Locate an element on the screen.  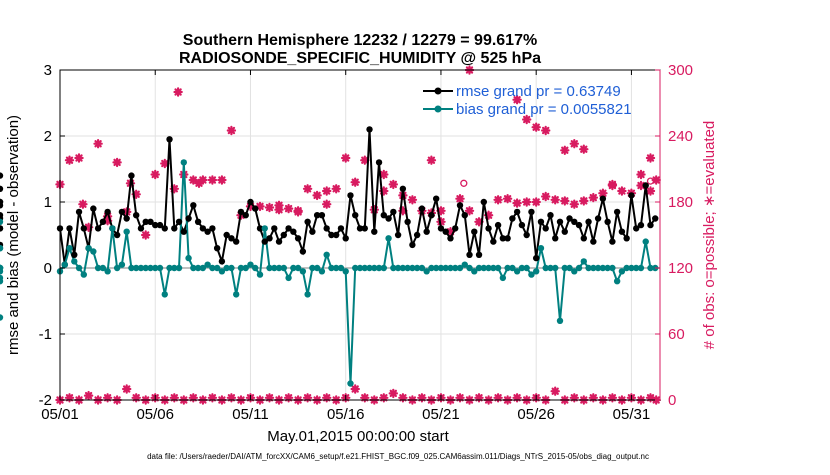
y-tick-label: -1 is located at coordinates (45, 334).